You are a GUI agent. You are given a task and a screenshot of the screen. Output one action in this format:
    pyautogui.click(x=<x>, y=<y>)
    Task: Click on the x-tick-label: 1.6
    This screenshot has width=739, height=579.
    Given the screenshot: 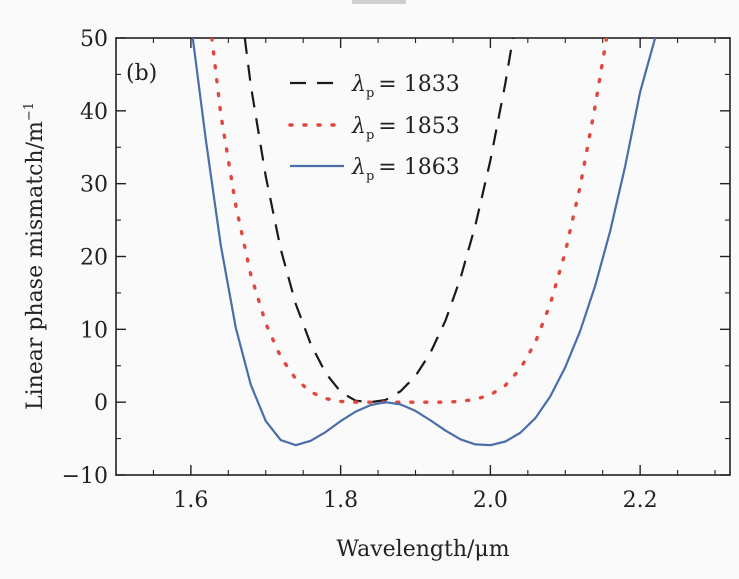 What is the action you would take?
    pyautogui.click(x=190, y=500)
    